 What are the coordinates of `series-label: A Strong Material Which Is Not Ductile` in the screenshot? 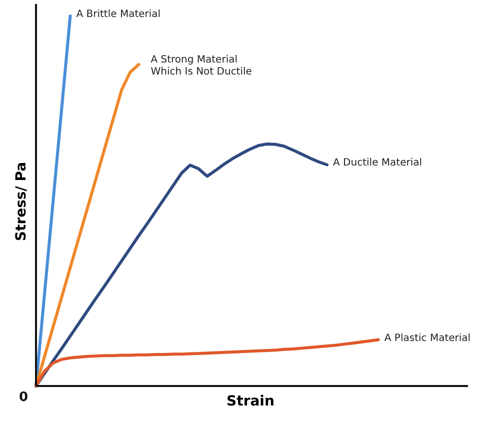 It's located at (201, 66).